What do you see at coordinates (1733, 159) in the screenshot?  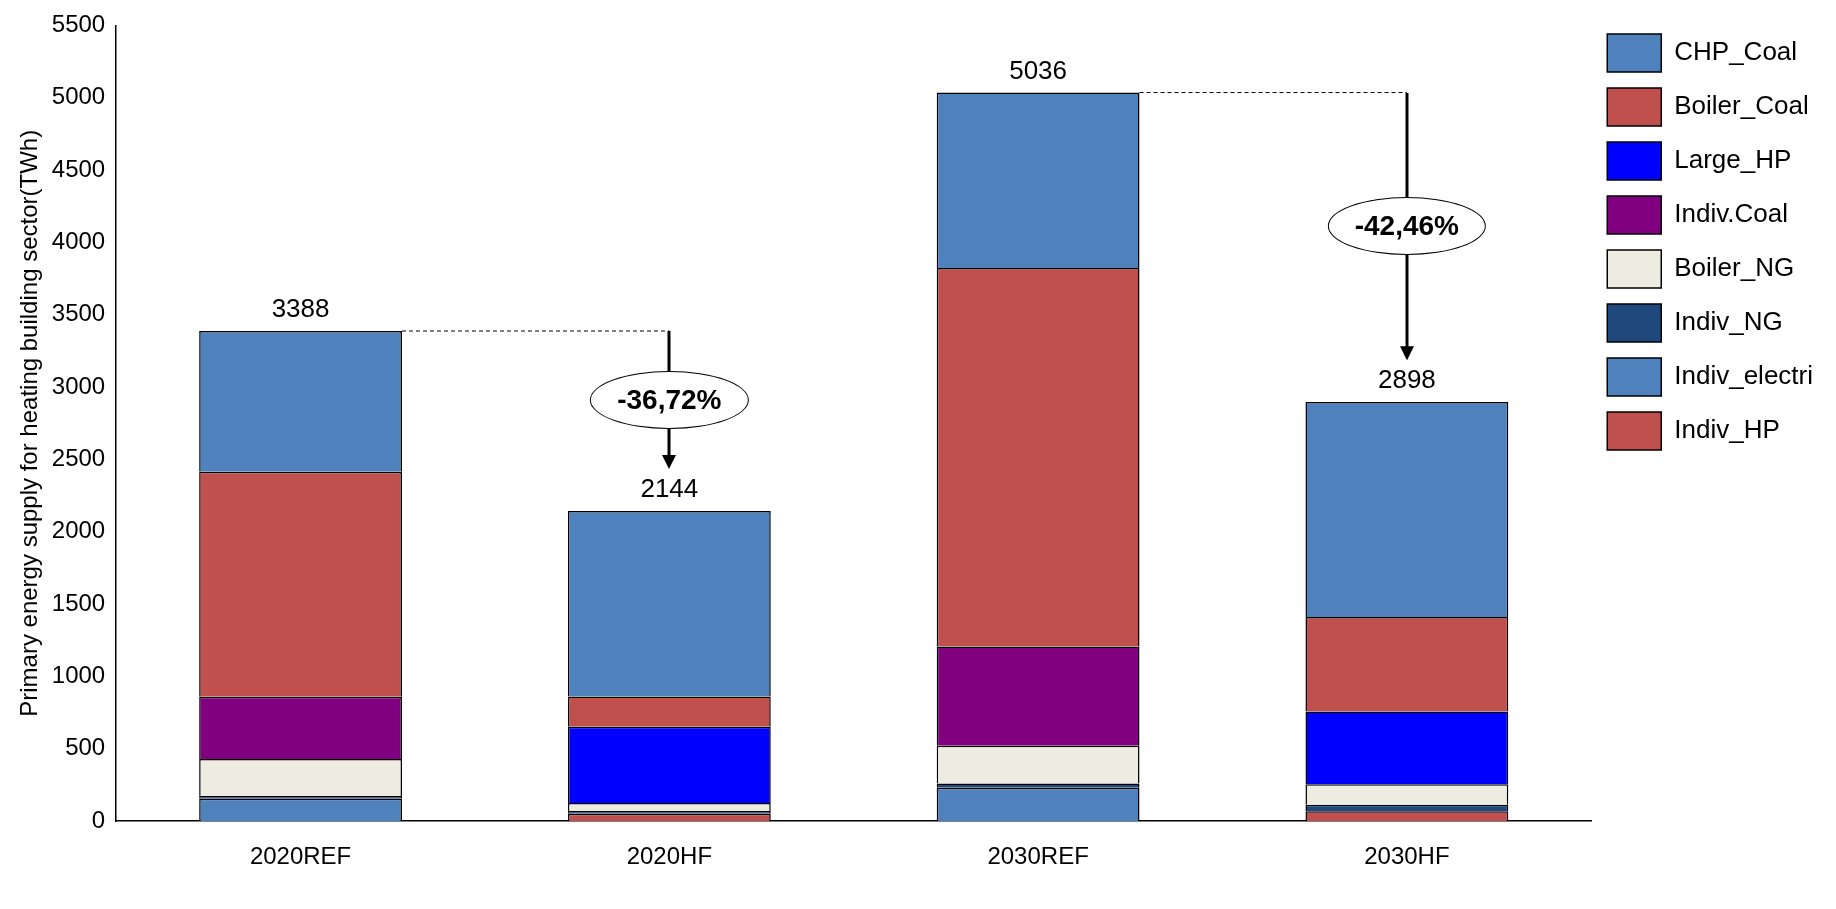 I see `legend-label: Large_HP` at bounding box center [1733, 159].